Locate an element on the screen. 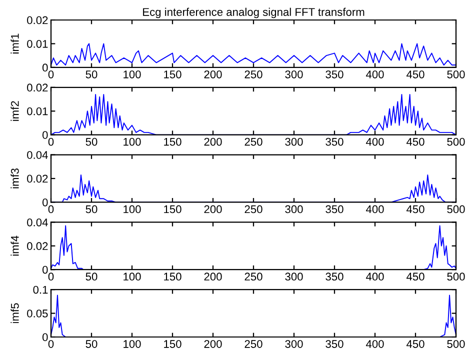  y-tick-label: 0.05 is located at coordinates (37, 314).